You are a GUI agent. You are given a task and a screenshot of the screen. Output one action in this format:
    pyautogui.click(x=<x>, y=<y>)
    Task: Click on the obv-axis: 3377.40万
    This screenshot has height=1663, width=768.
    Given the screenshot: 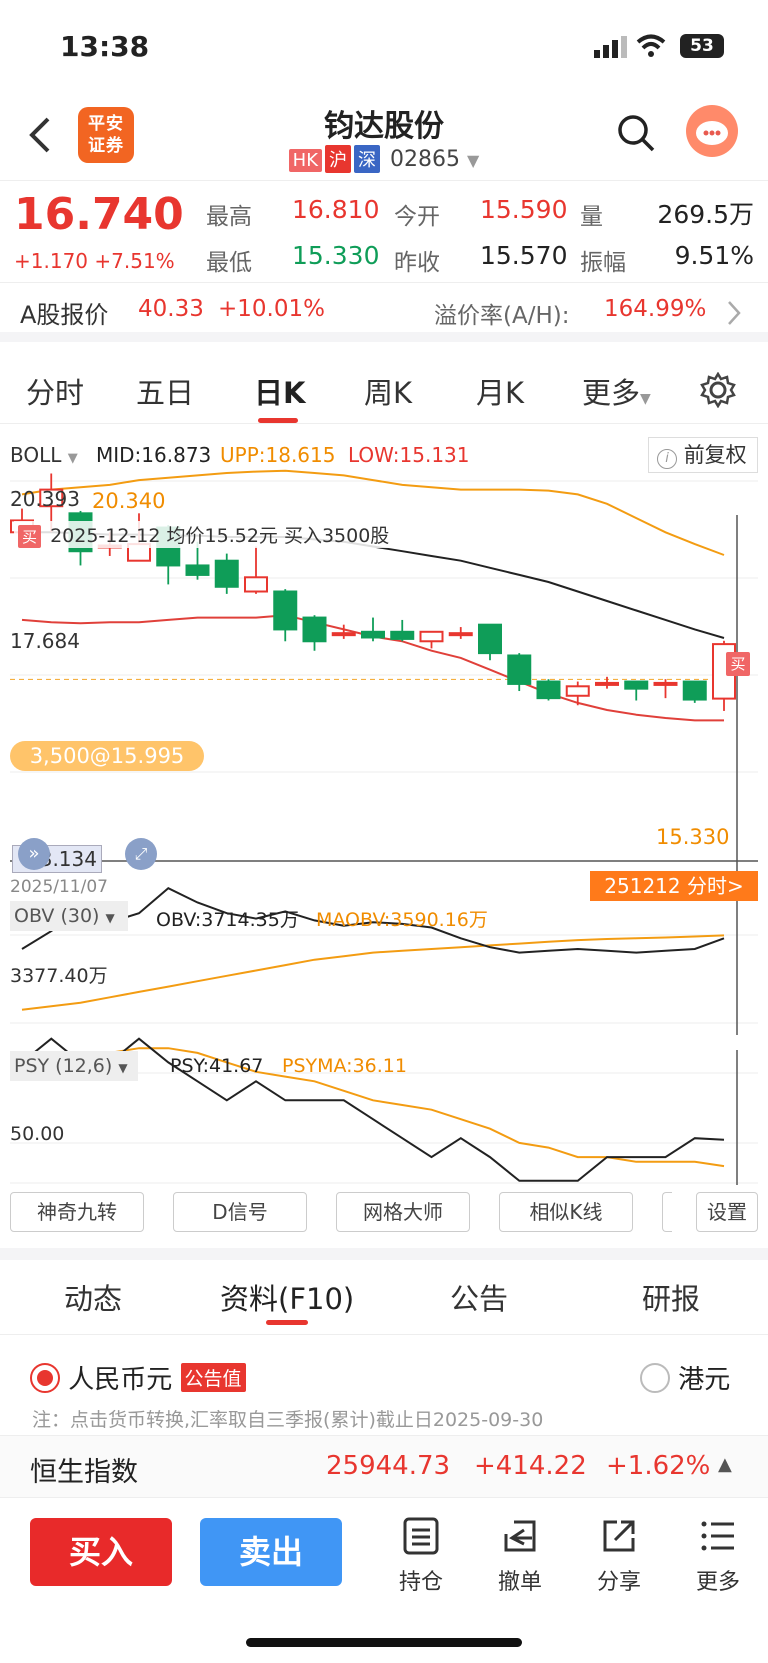 What is the action you would take?
    pyautogui.click(x=59, y=976)
    